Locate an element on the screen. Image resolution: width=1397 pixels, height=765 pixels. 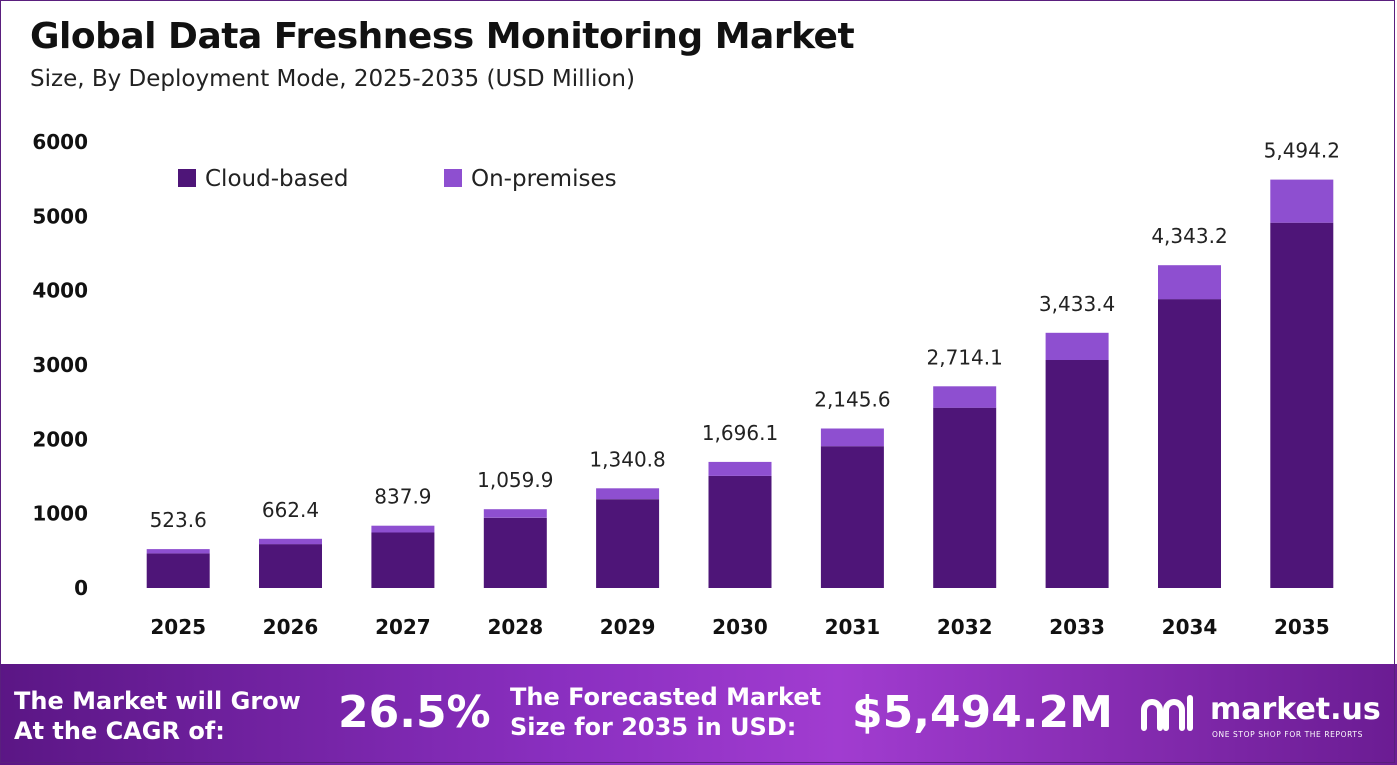
bar-cloud-based-2030 is located at coordinates (740, 531).